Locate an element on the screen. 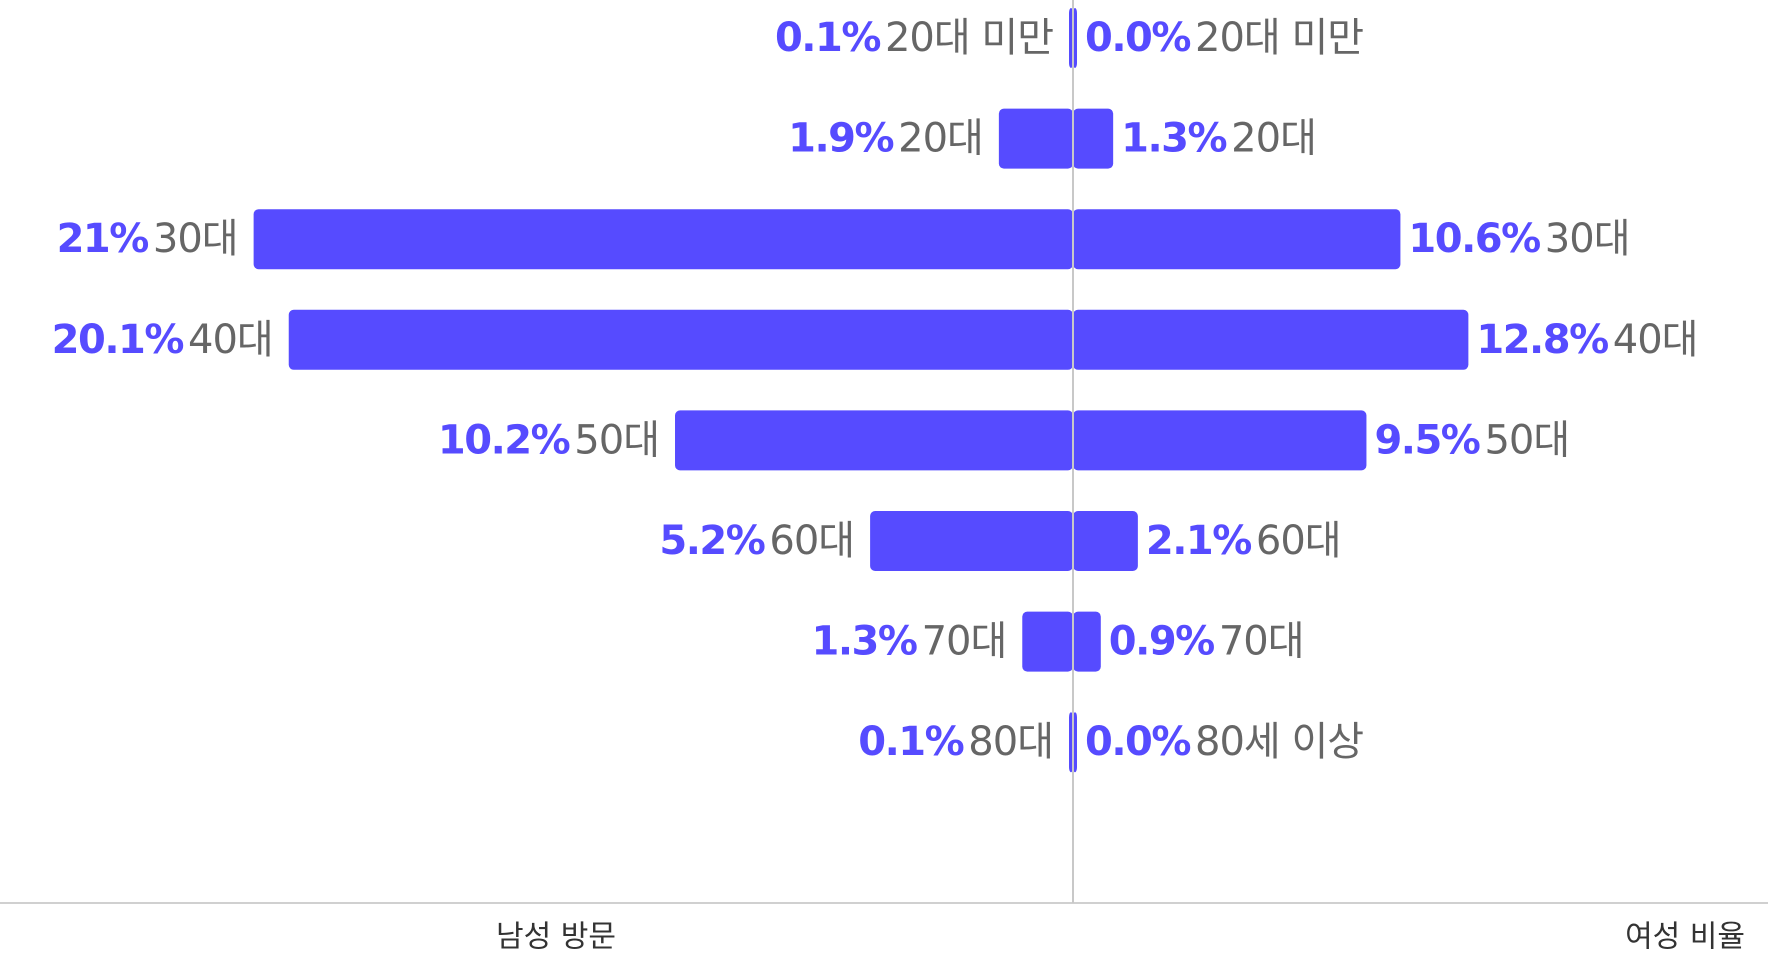 The width and height of the screenshot is (1768, 968). value-label: 10.2% is located at coordinates (504, 440).